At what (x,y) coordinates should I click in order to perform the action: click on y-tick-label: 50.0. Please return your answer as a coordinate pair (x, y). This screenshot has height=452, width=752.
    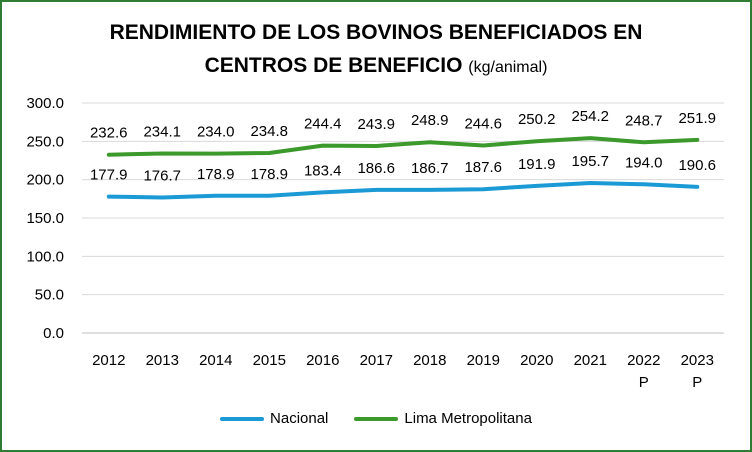
    Looking at the image, I should click on (49, 295).